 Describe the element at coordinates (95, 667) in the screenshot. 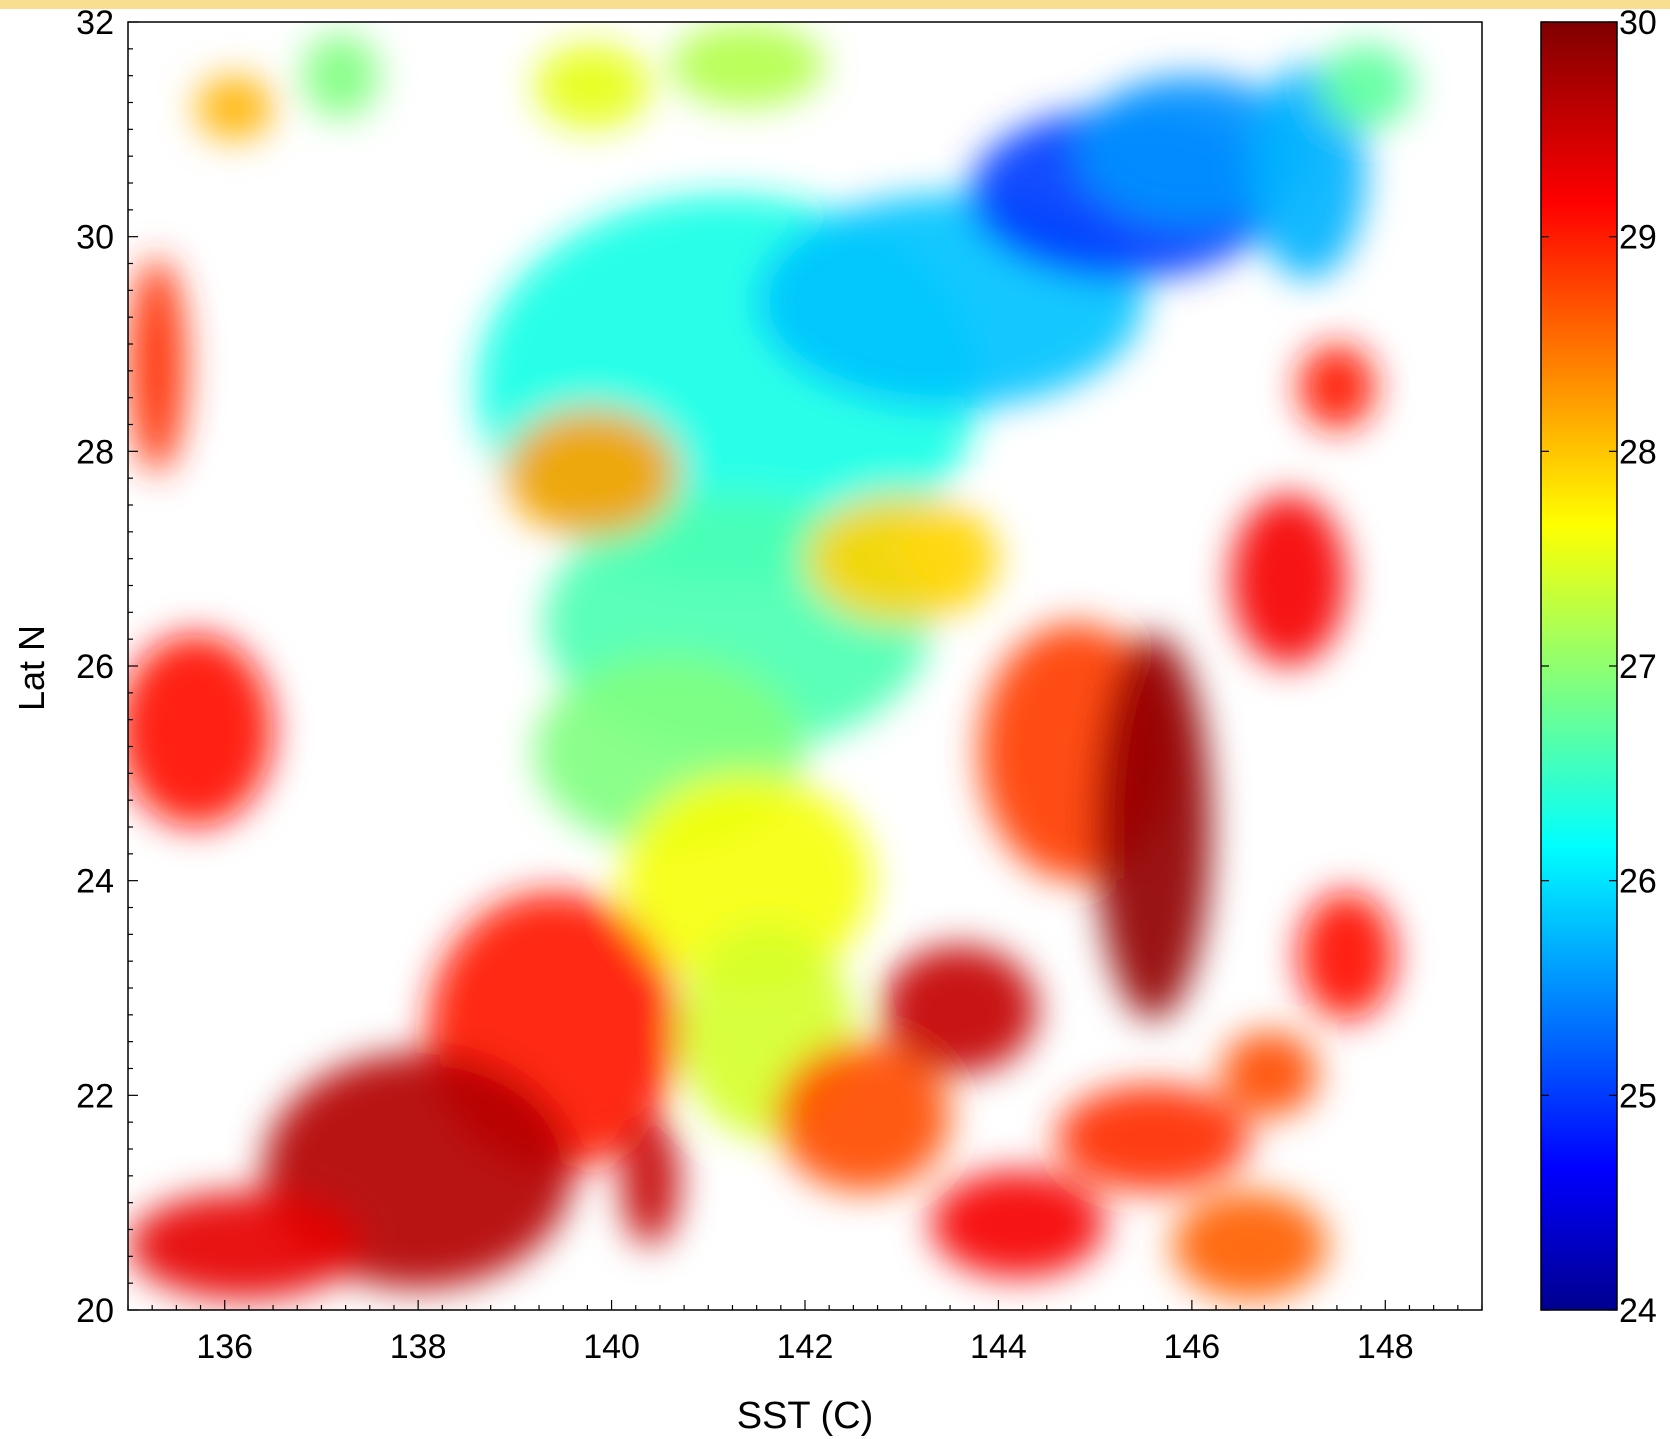

I see `y-tick-label: 26` at that location.